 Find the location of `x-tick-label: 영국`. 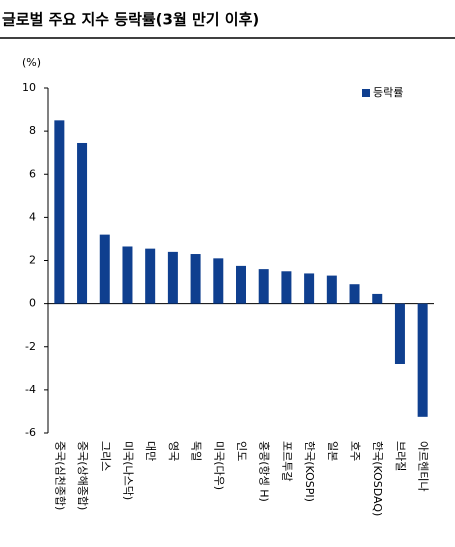

x-tick-label: 영국 is located at coordinates (173, 451).